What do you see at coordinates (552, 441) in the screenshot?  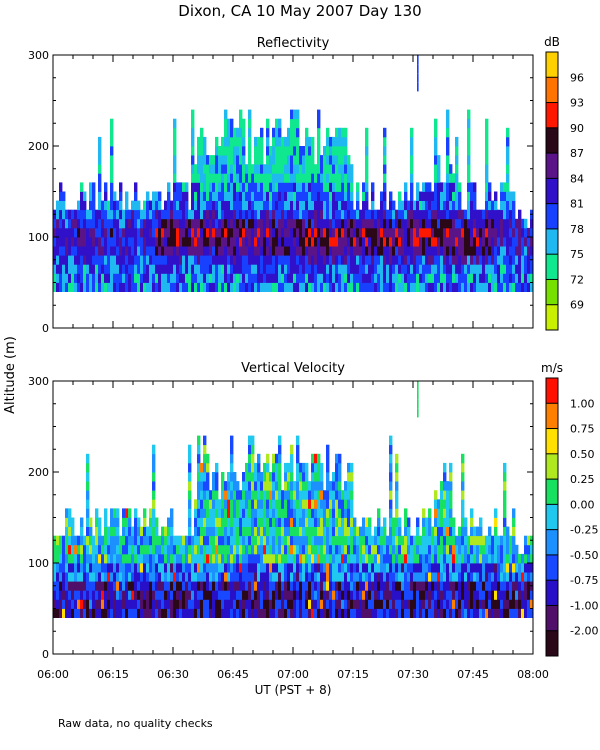 I see `colorbar-swatch` at bounding box center [552, 441].